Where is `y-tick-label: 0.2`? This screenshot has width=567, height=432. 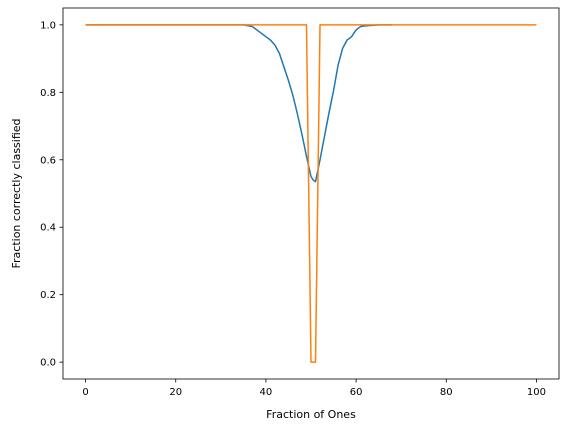
y-tick-label: 0.2 is located at coordinates (48, 295).